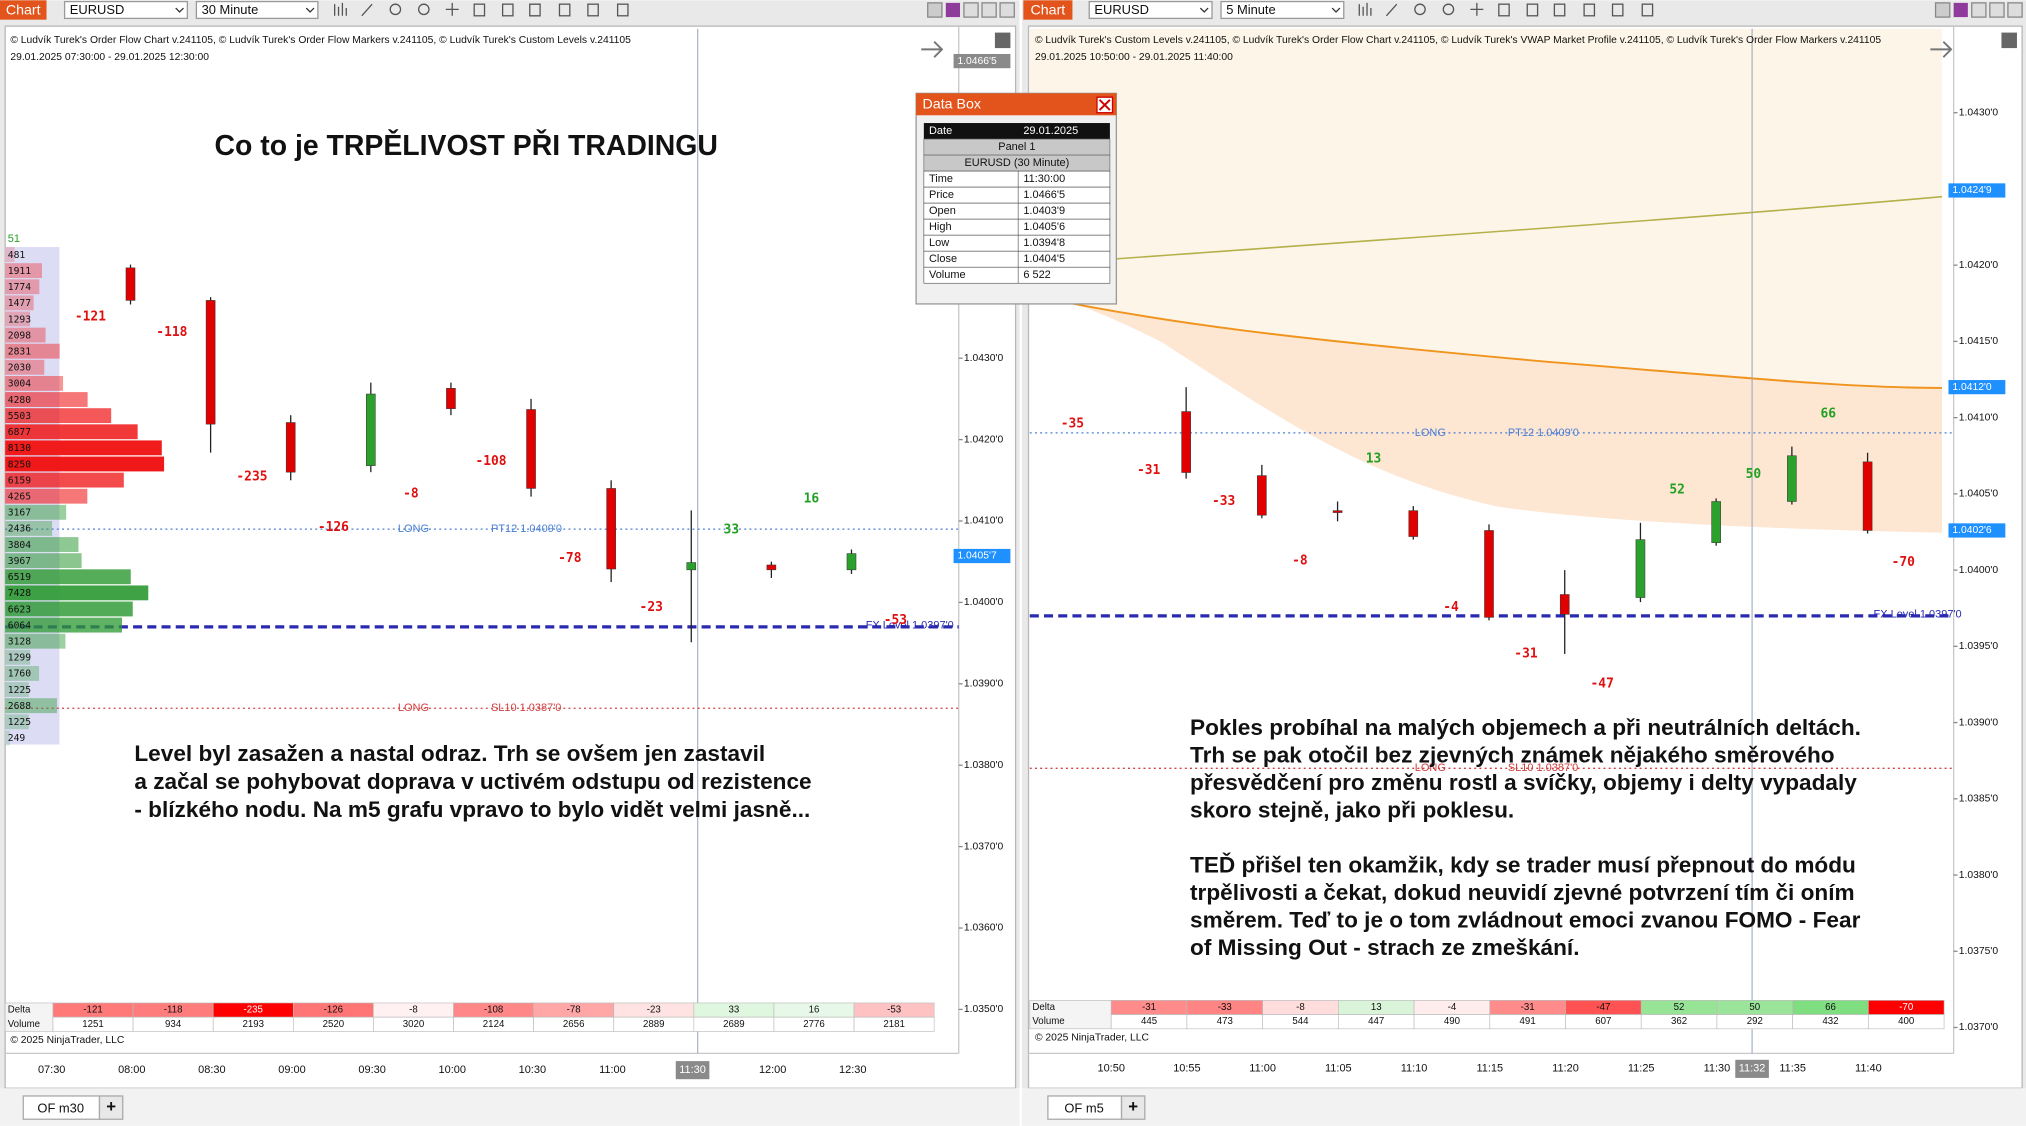  What do you see at coordinates (1906, 1021) in the screenshot?
I see `volume-value: 400` at bounding box center [1906, 1021].